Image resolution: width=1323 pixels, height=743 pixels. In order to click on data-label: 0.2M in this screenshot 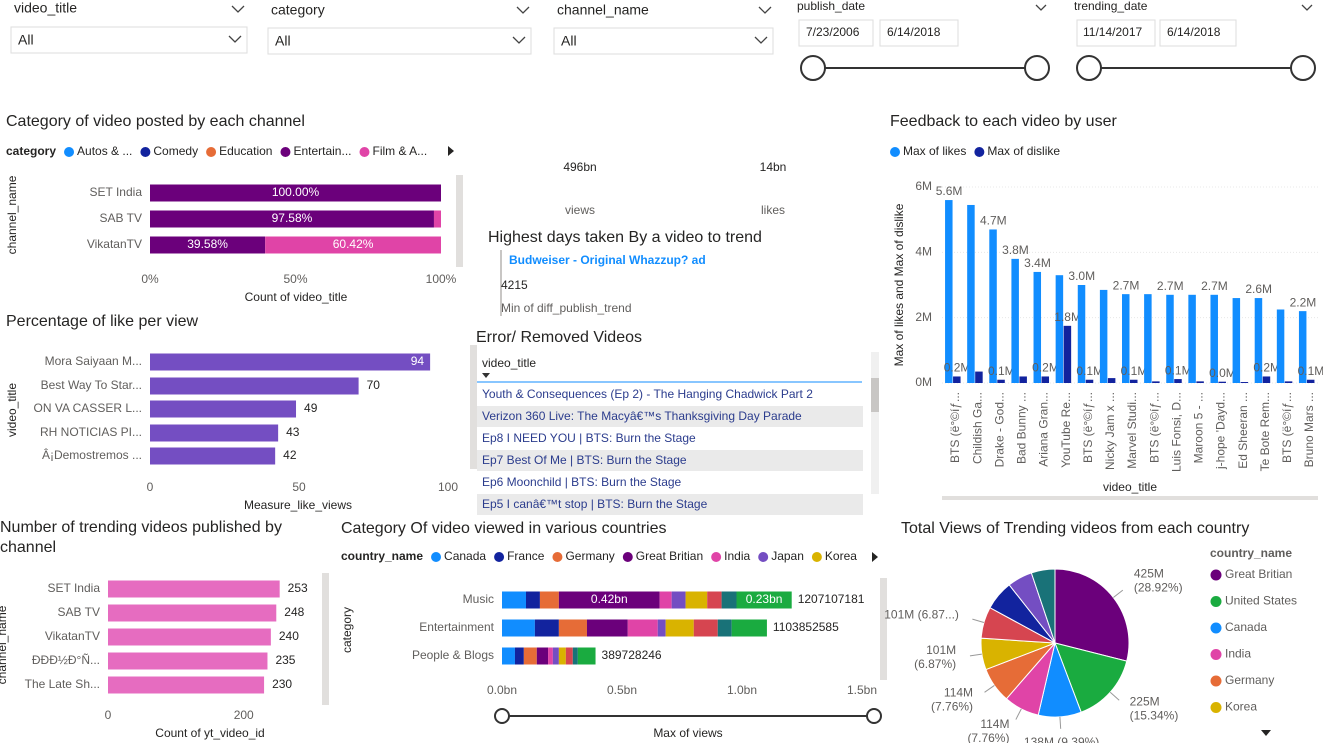, I will do `click(1266, 368)`.